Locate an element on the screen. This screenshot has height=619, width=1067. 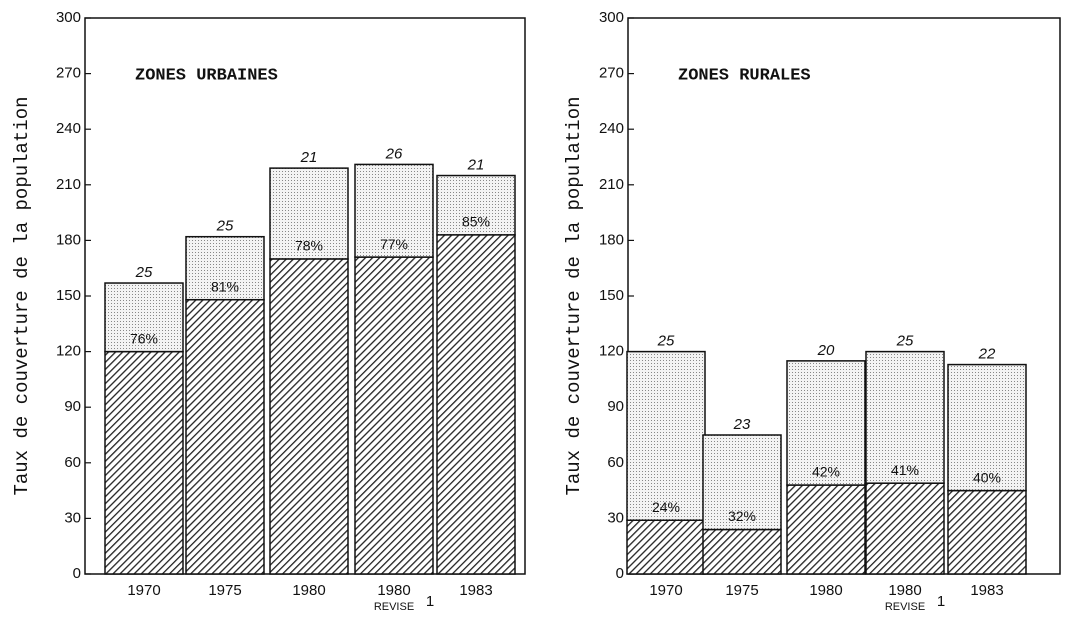
percent-label: 42% is located at coordinates (826, 472).